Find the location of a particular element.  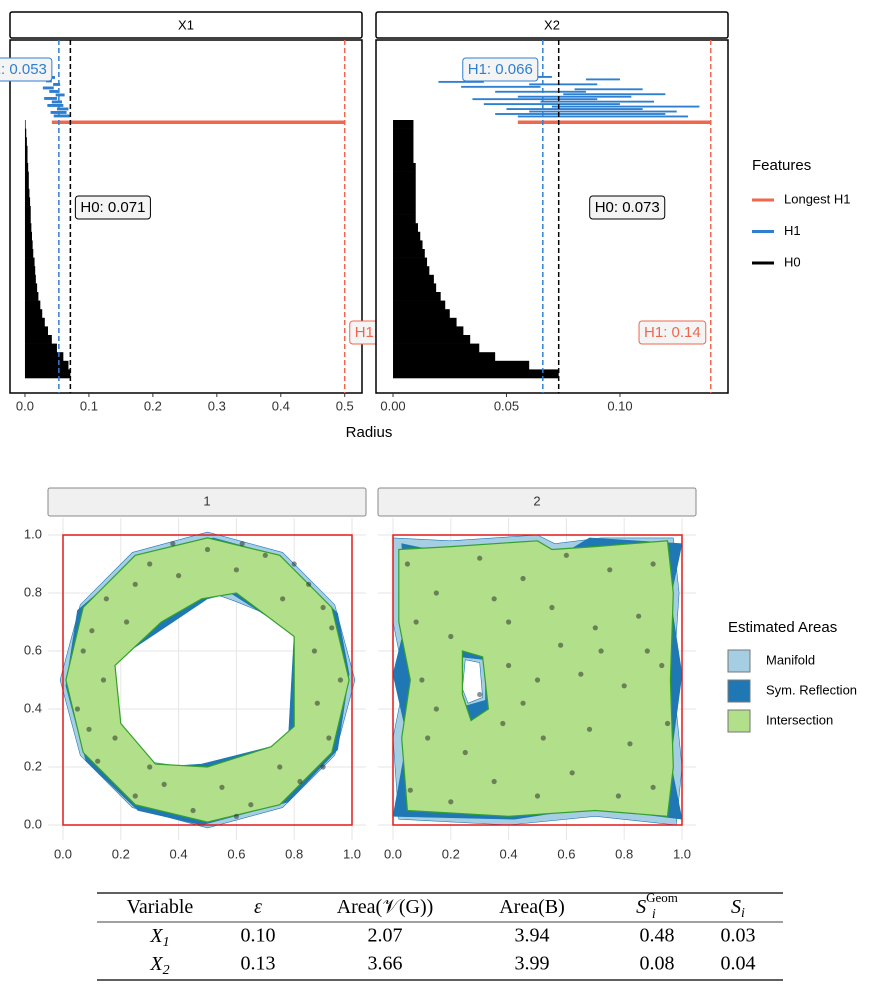

table-cell: 0.48 is located at coordinates (657, 936).